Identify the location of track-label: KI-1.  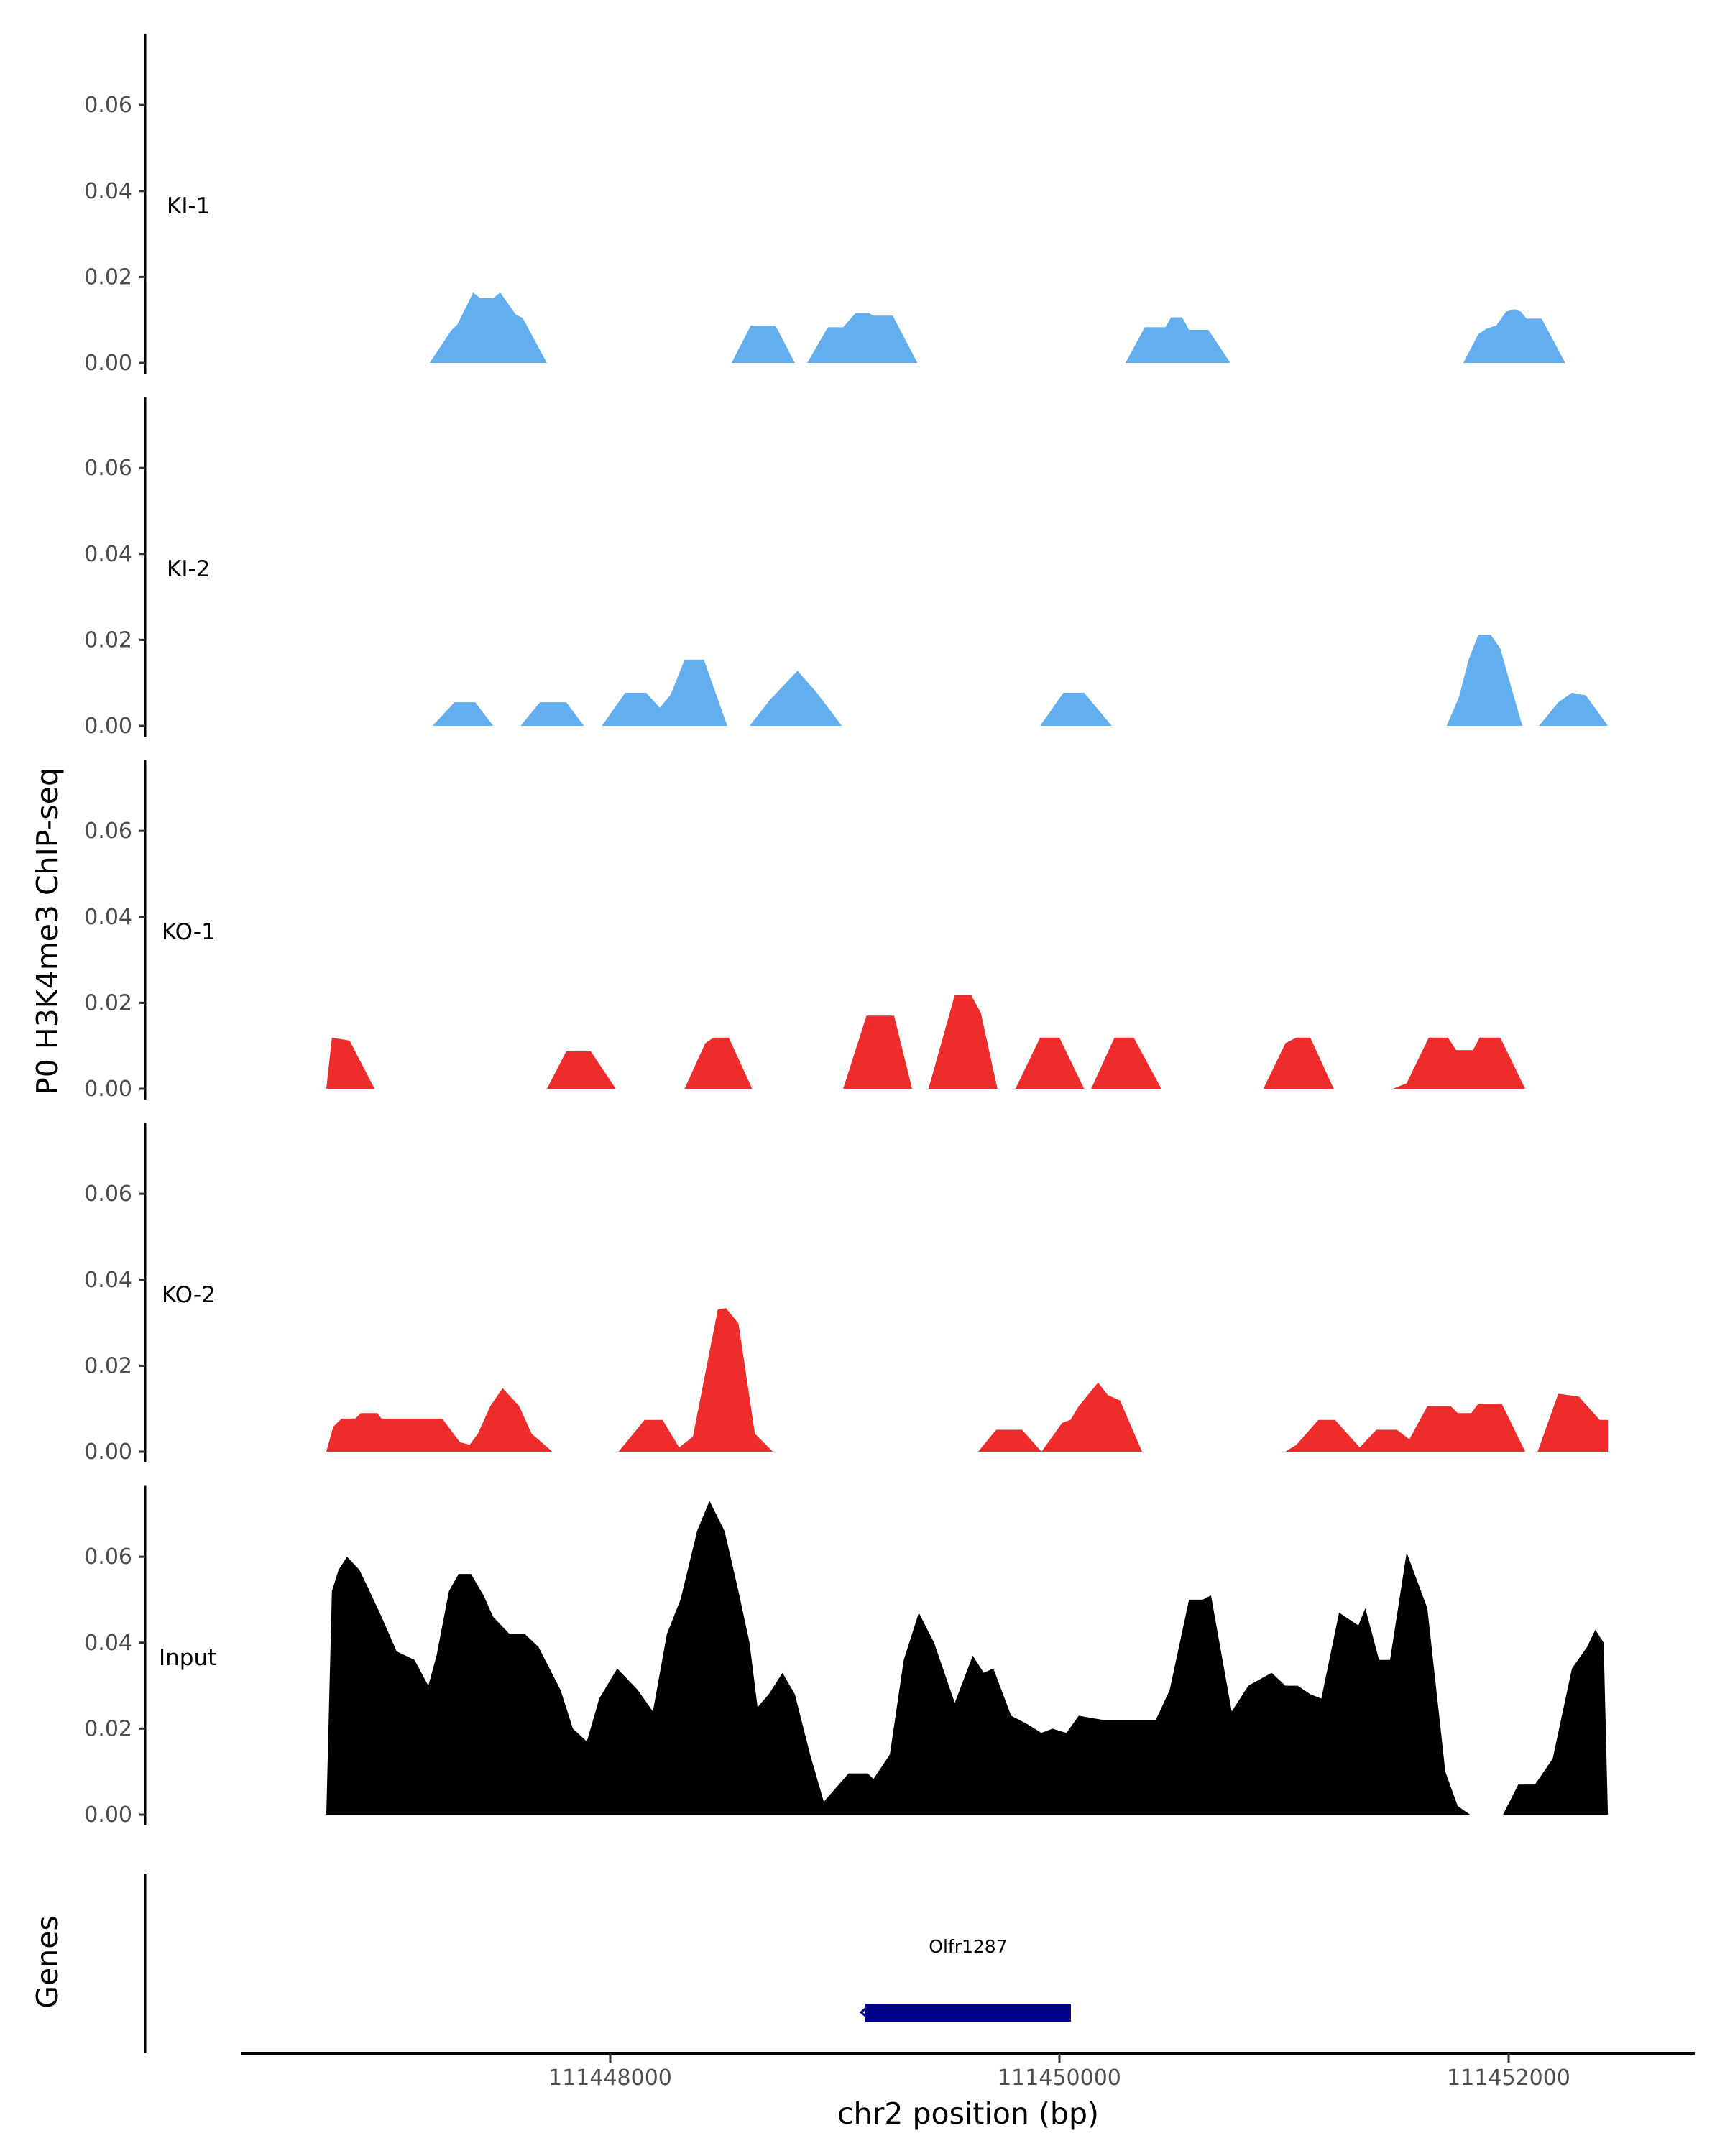
(188, 206).